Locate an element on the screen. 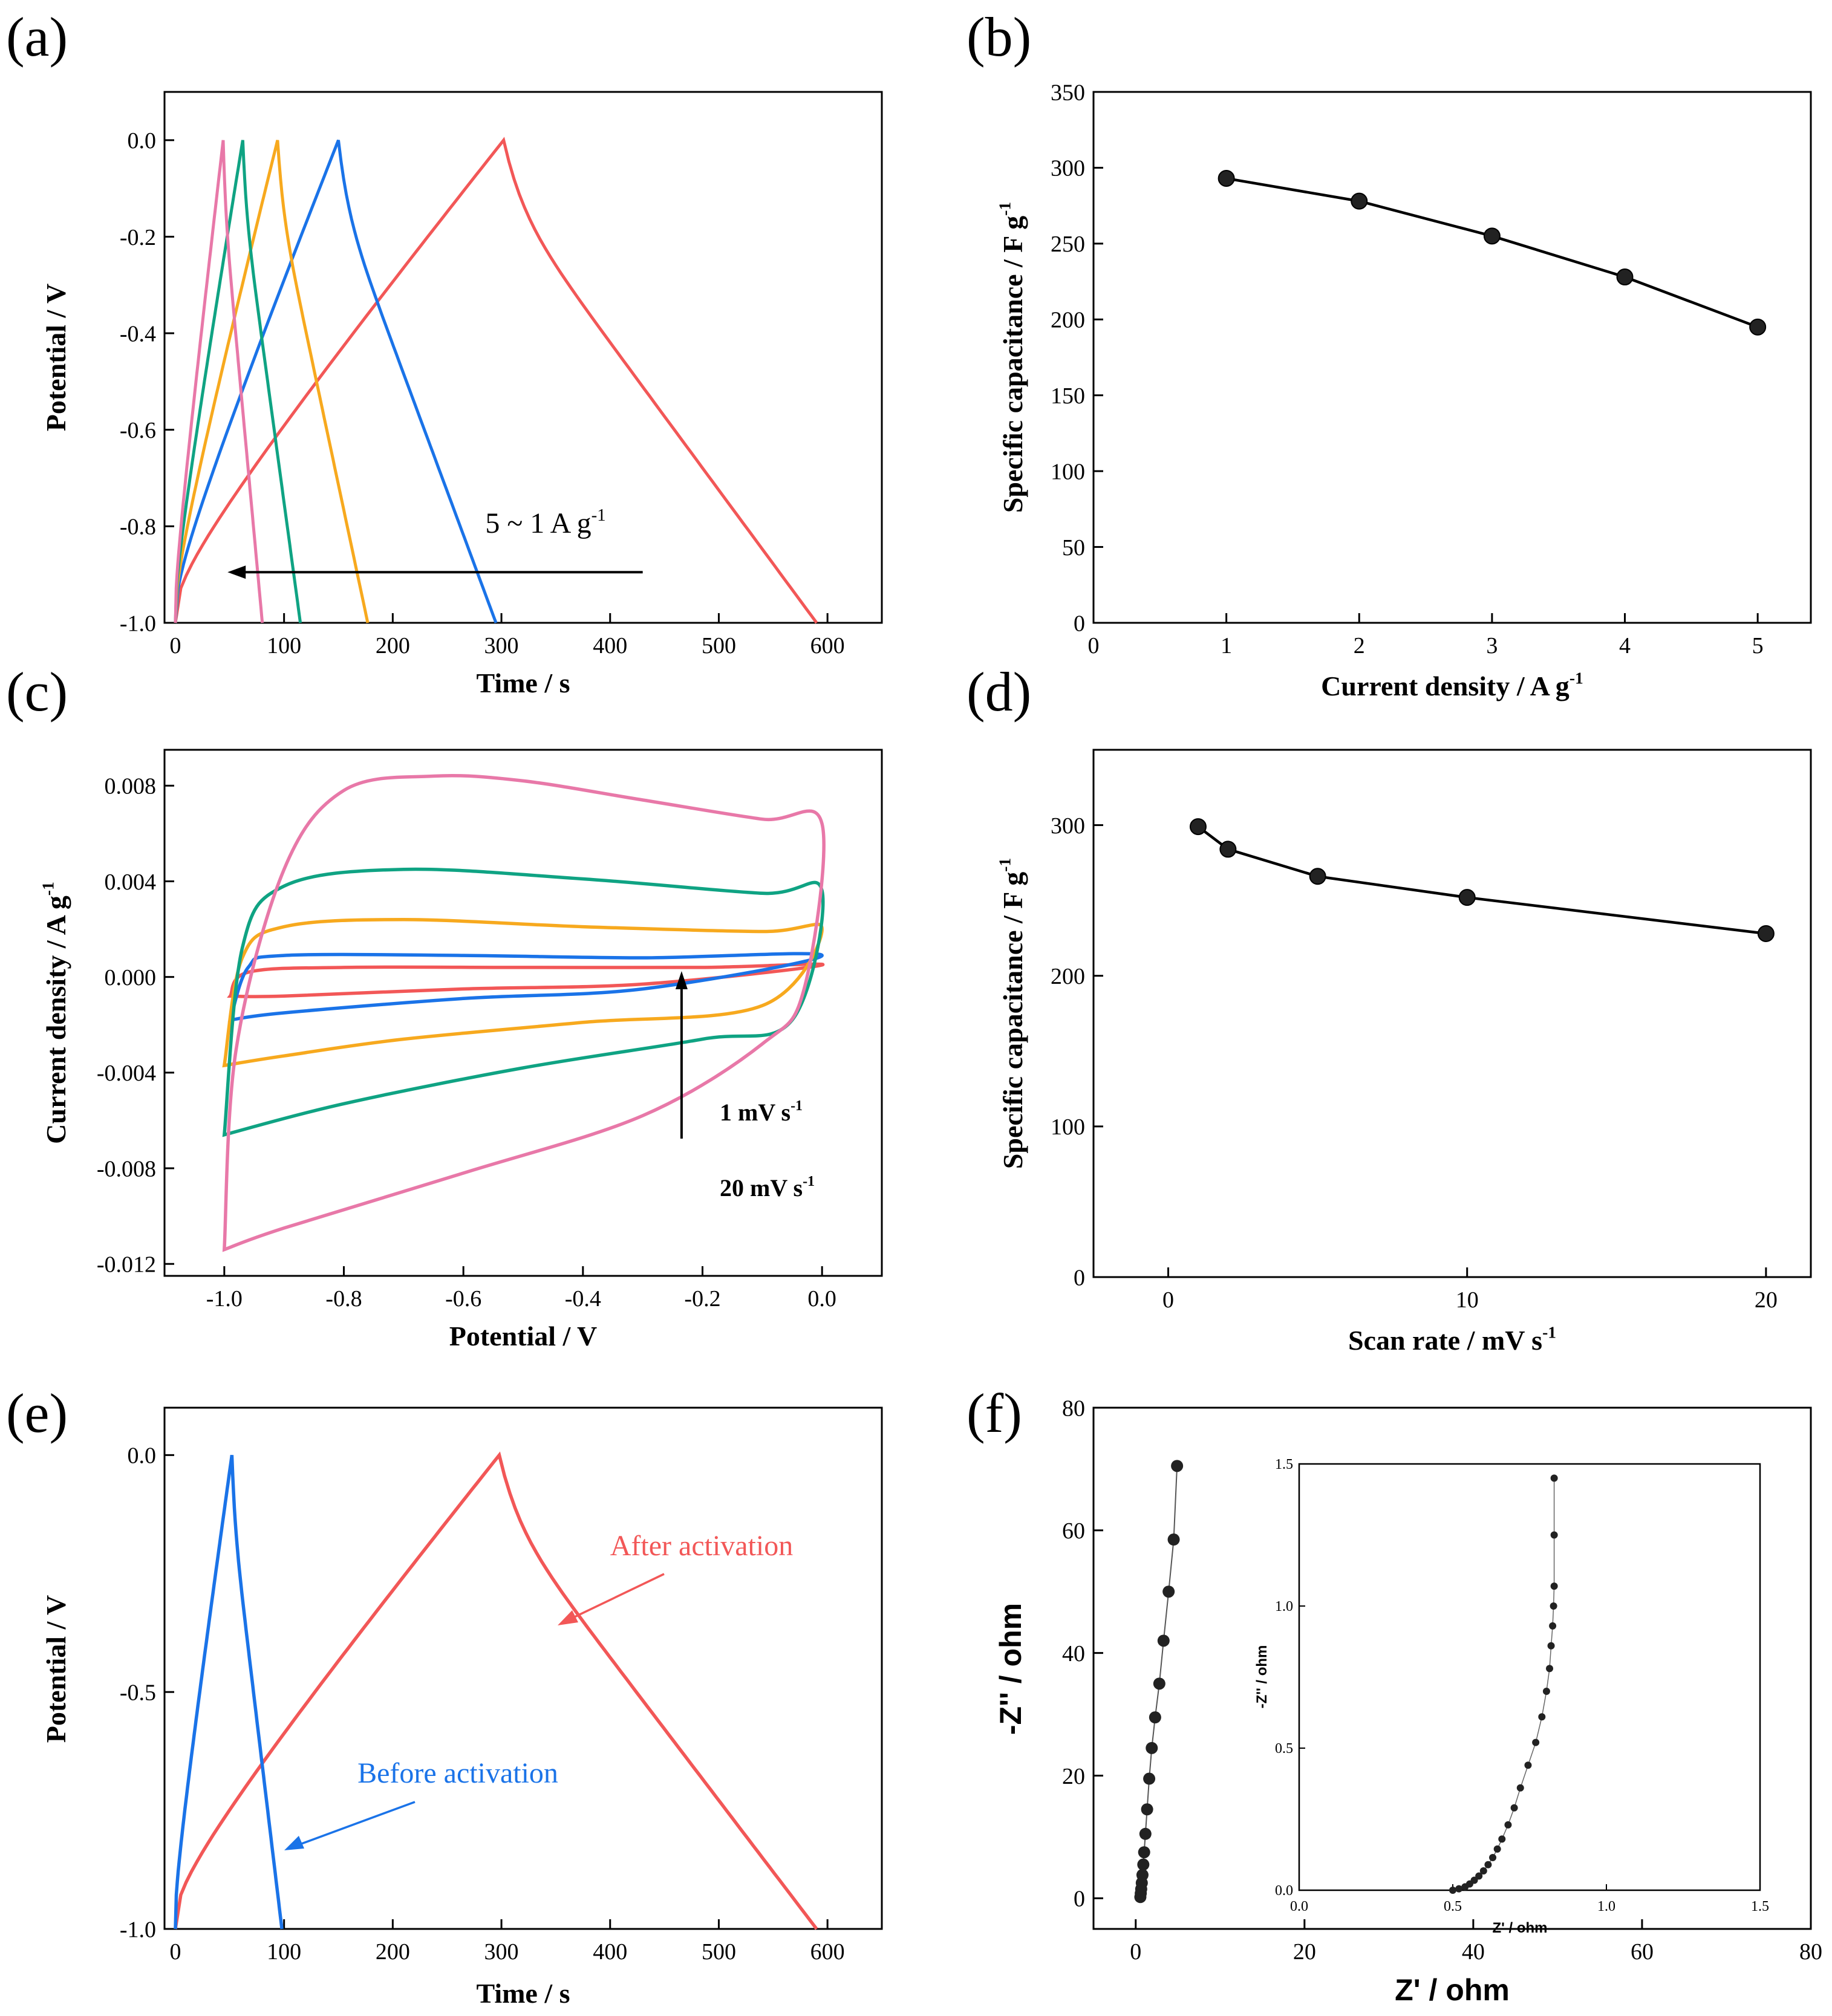 The image size is (1832, 2016). capacitance-line is located at coordinates (1482, 880).